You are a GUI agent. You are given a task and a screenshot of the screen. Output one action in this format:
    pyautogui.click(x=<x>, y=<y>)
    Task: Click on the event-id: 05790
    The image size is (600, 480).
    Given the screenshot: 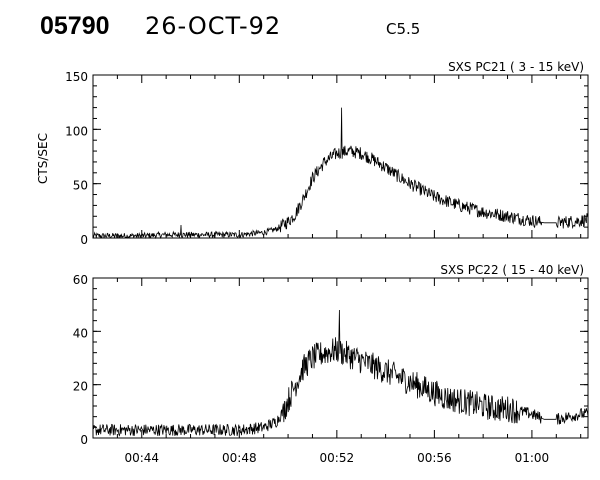 What is the action you would take?
    pyautogui.click(x=75, y=26)
    